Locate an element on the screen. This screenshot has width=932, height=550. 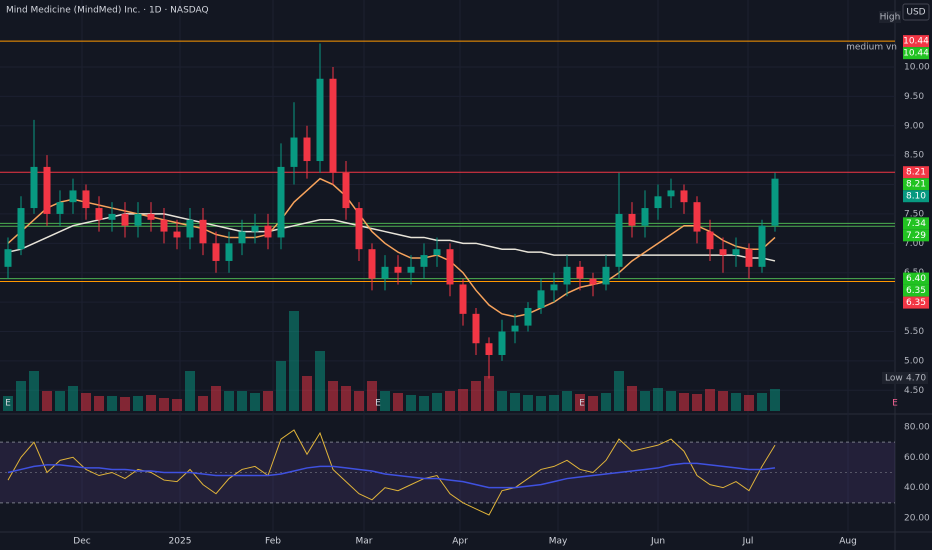
y-tick-label: 4.50 is located at coordinates (914, 391).